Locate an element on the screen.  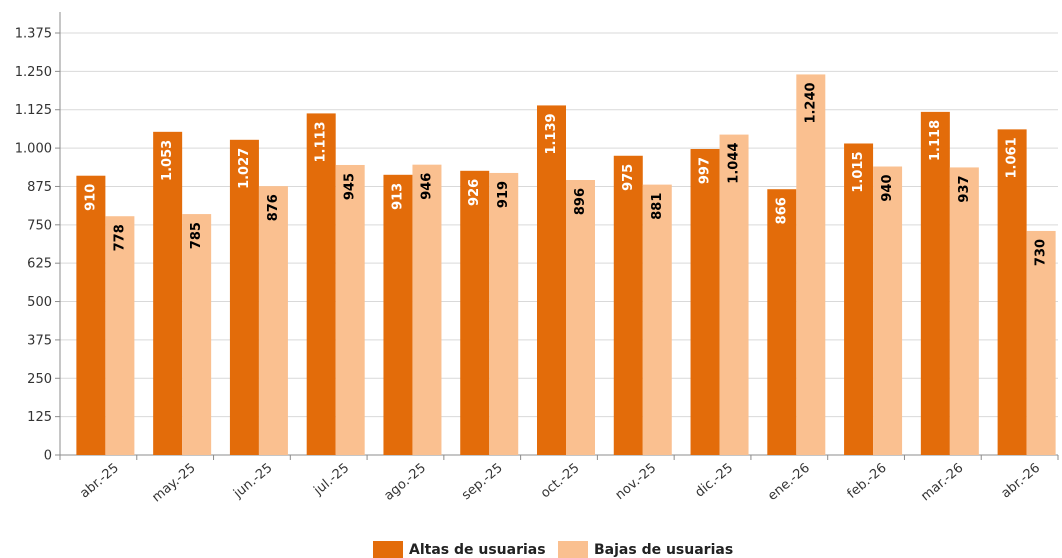
bar-value-label: 730 is located at coordinates (1041, 252).